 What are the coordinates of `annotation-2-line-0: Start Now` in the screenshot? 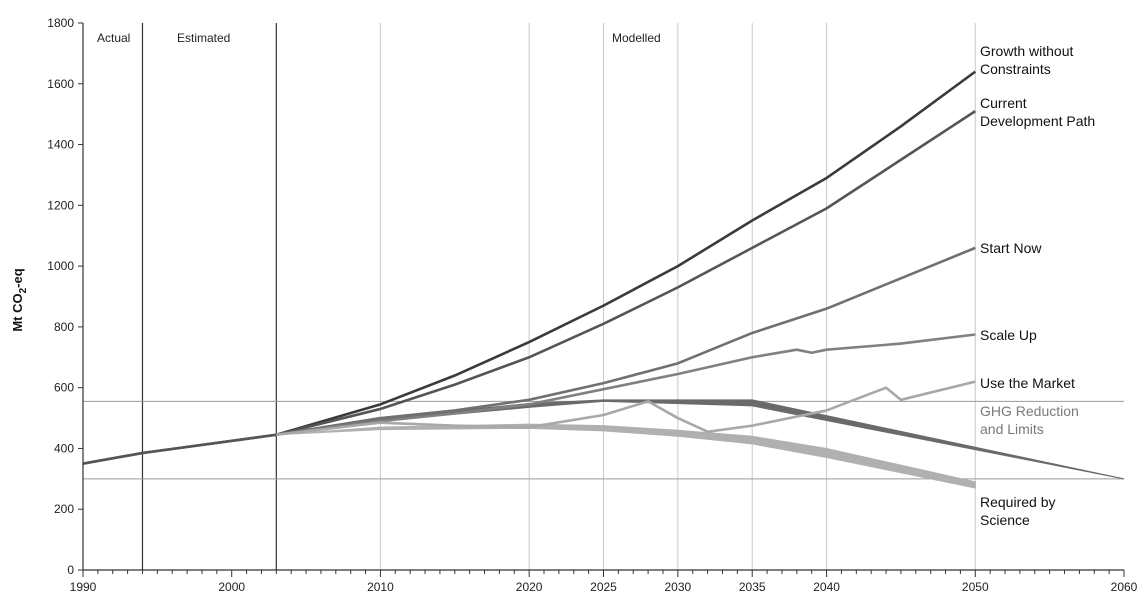 It's located at (1011, 248).